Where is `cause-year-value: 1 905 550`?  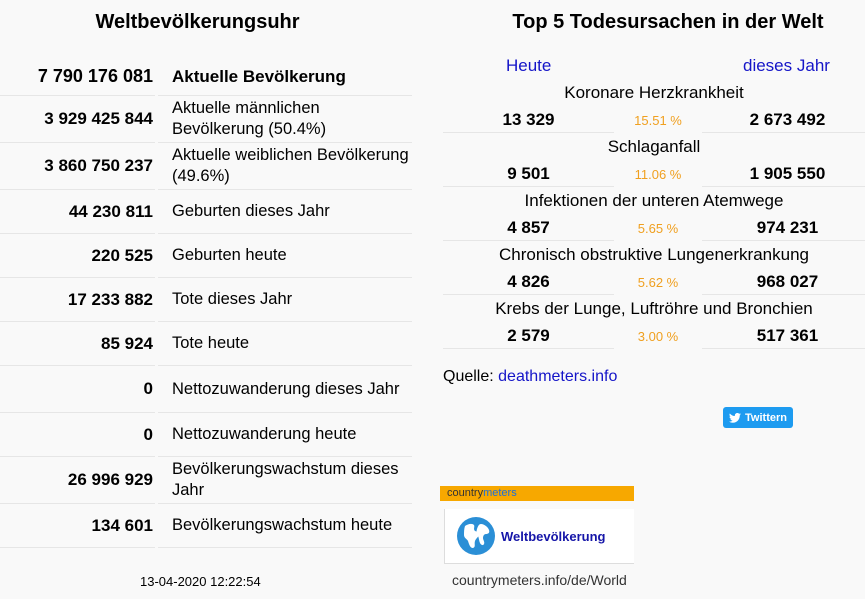
cause-year-value: 1 905 550 is located at coordinates (787, 173).